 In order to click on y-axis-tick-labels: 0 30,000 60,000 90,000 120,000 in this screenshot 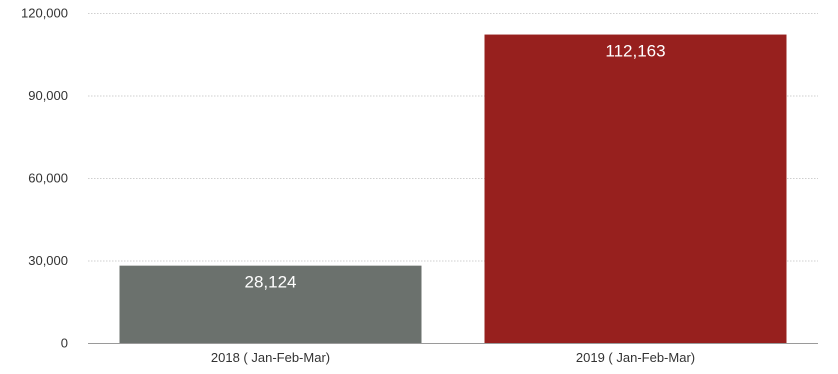, I will do `click(44, 178)`.